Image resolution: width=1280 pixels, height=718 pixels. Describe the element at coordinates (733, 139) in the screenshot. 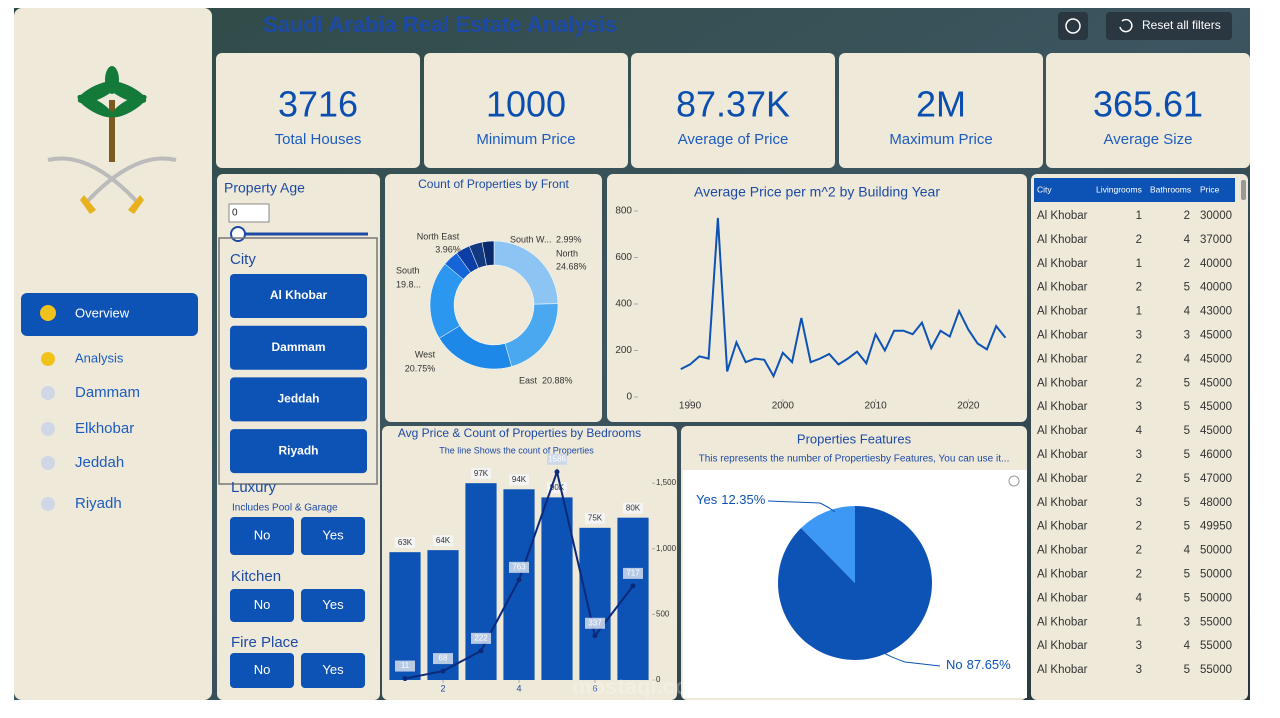

I see `kpi-label: Average of Price` at that location.